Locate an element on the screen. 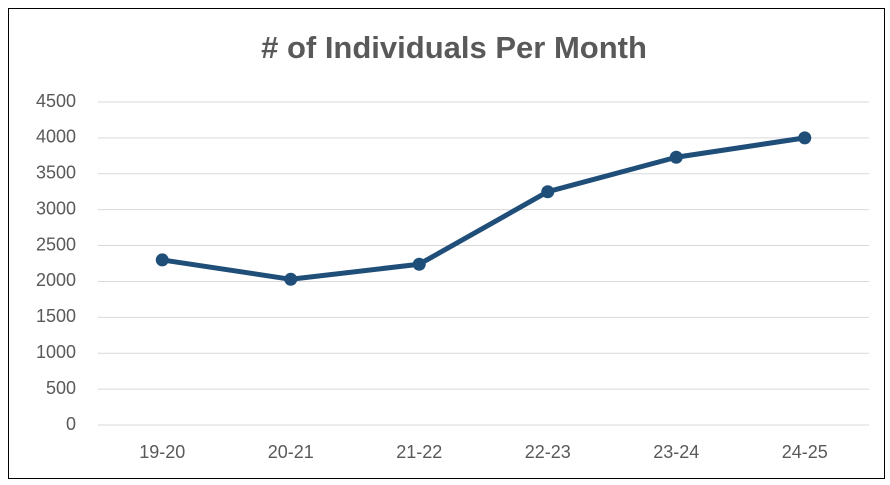 The width and height of the screenshot is (890, 485). y-tick-label: 3000 is located at coordinates (56, 208).